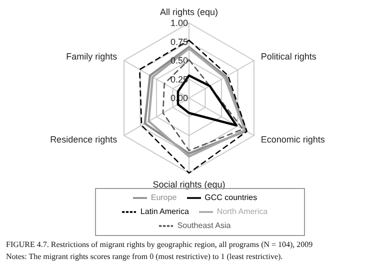 This screenshot has width=365, height=278. What do you see at coordinates (179, 23) in the screenshot?
I see `y-tick-label: 1.00` at bounding box center [179, 23].